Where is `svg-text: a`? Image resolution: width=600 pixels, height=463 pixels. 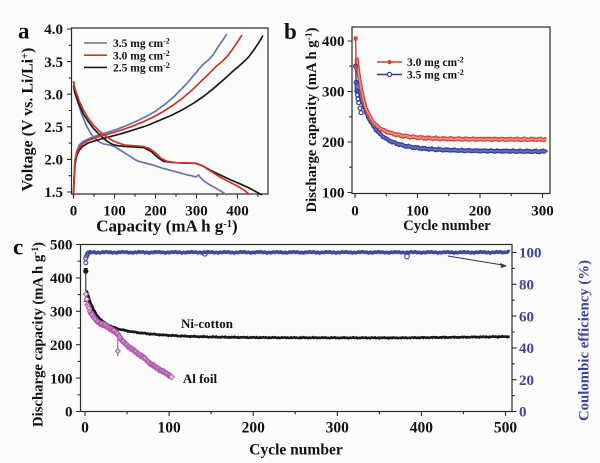 svg-text: a is located at coordinates (24, 31).